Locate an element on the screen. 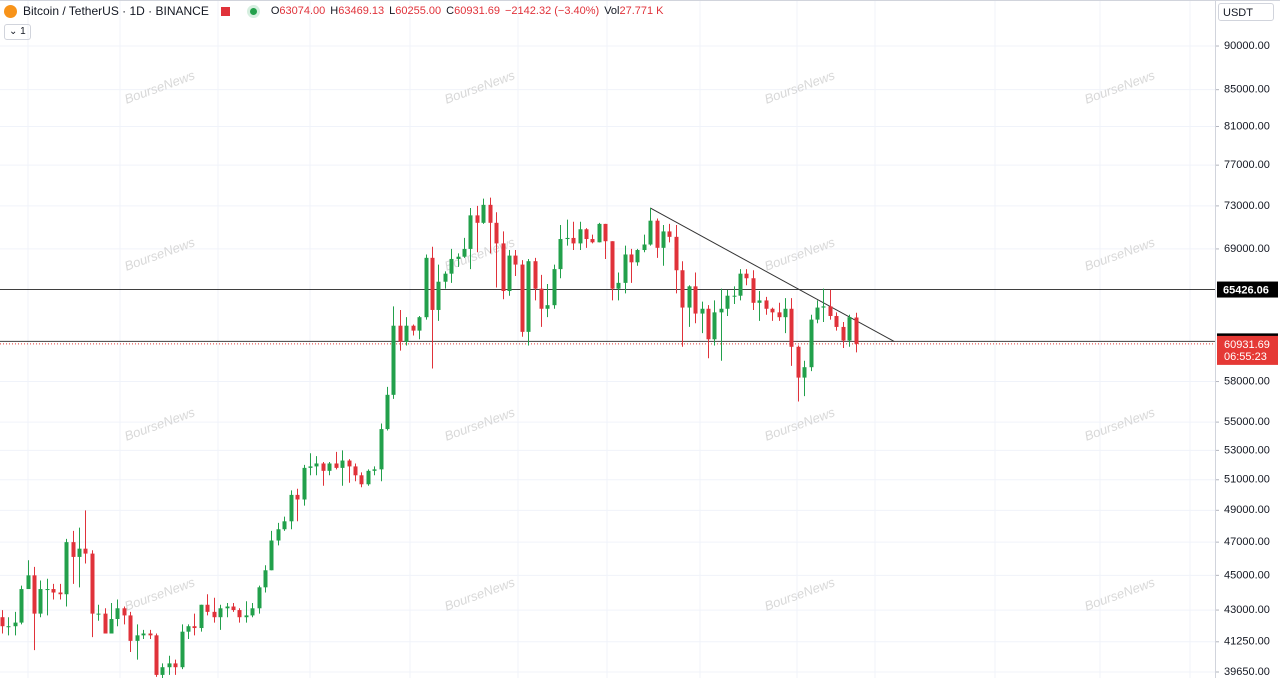 The height and width of the screenshot is (678, 1280). trendline is located at coordinates (772, 274).